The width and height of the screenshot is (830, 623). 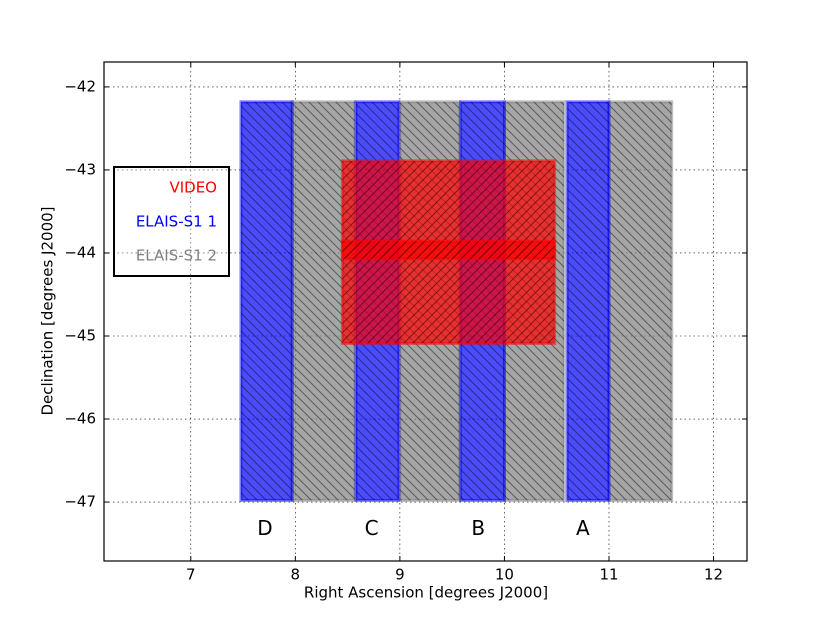 I want to click on legend-box, so click(x=171, y=221).